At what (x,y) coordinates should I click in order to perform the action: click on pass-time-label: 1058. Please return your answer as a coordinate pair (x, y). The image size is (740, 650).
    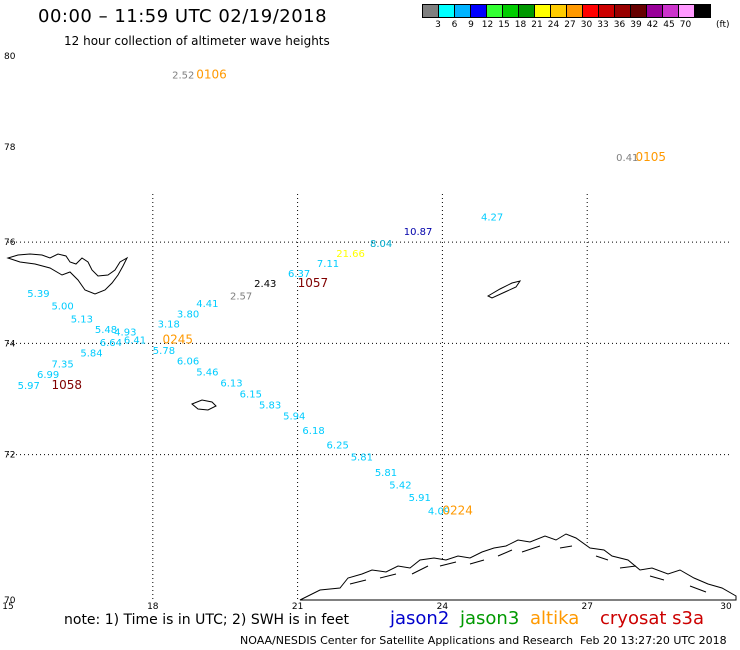
    Looking at the image, I should click on (66, 385).